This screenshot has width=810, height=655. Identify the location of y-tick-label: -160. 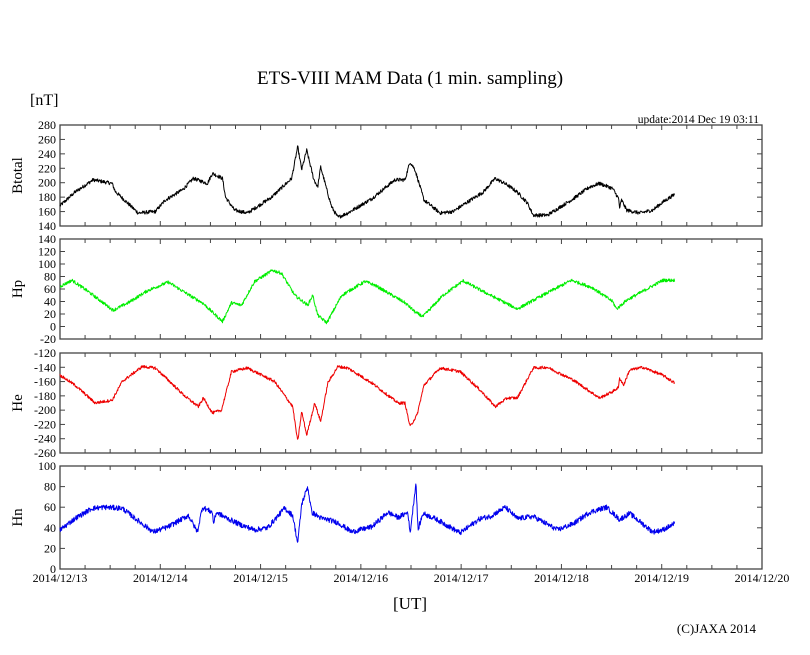
(45, 382).